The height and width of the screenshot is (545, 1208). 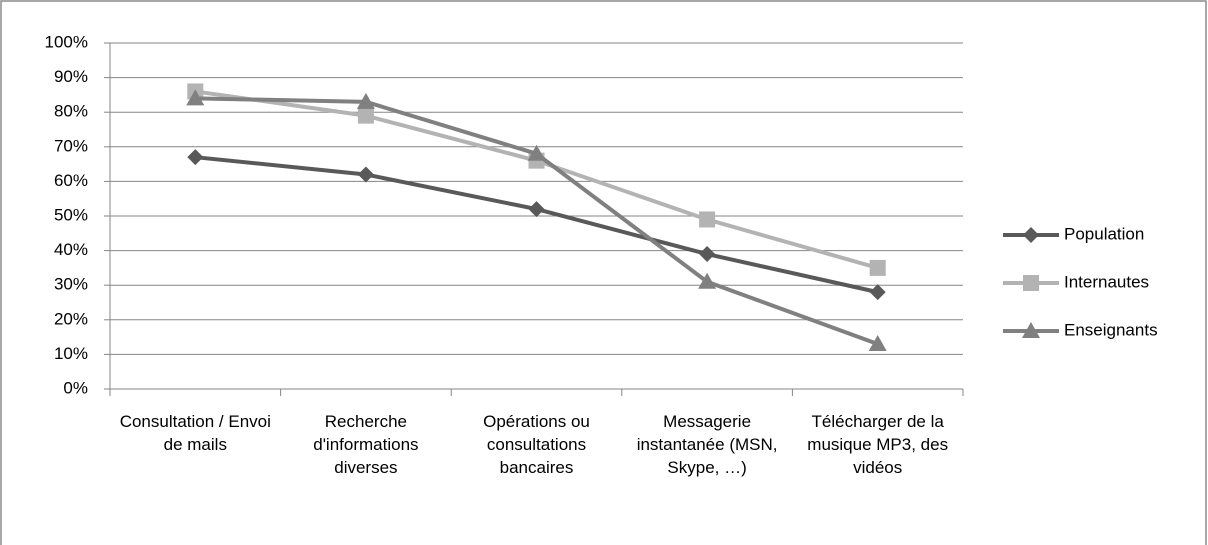 I want to click on x-tick-label: Opérations ou consultations bancaires, so click(x=536, y=444).